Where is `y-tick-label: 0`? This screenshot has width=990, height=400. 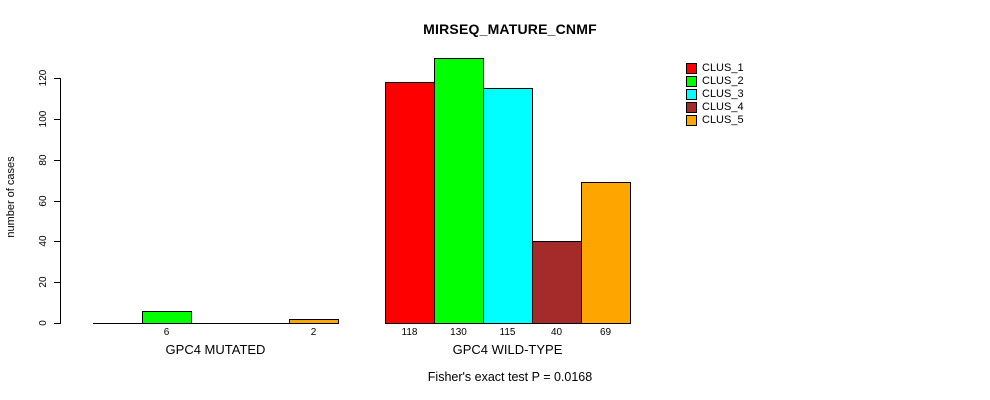
y-tick-label: 0 is located at coordinates (43, 323).